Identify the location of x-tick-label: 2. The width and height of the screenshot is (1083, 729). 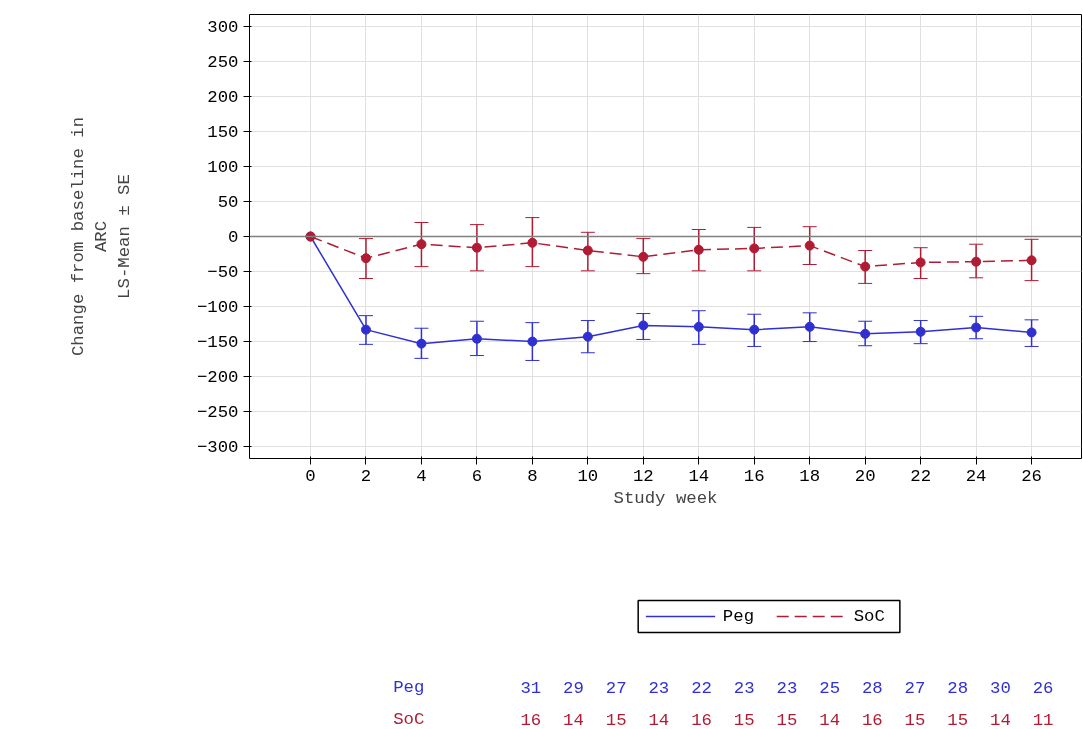
(366, 476).